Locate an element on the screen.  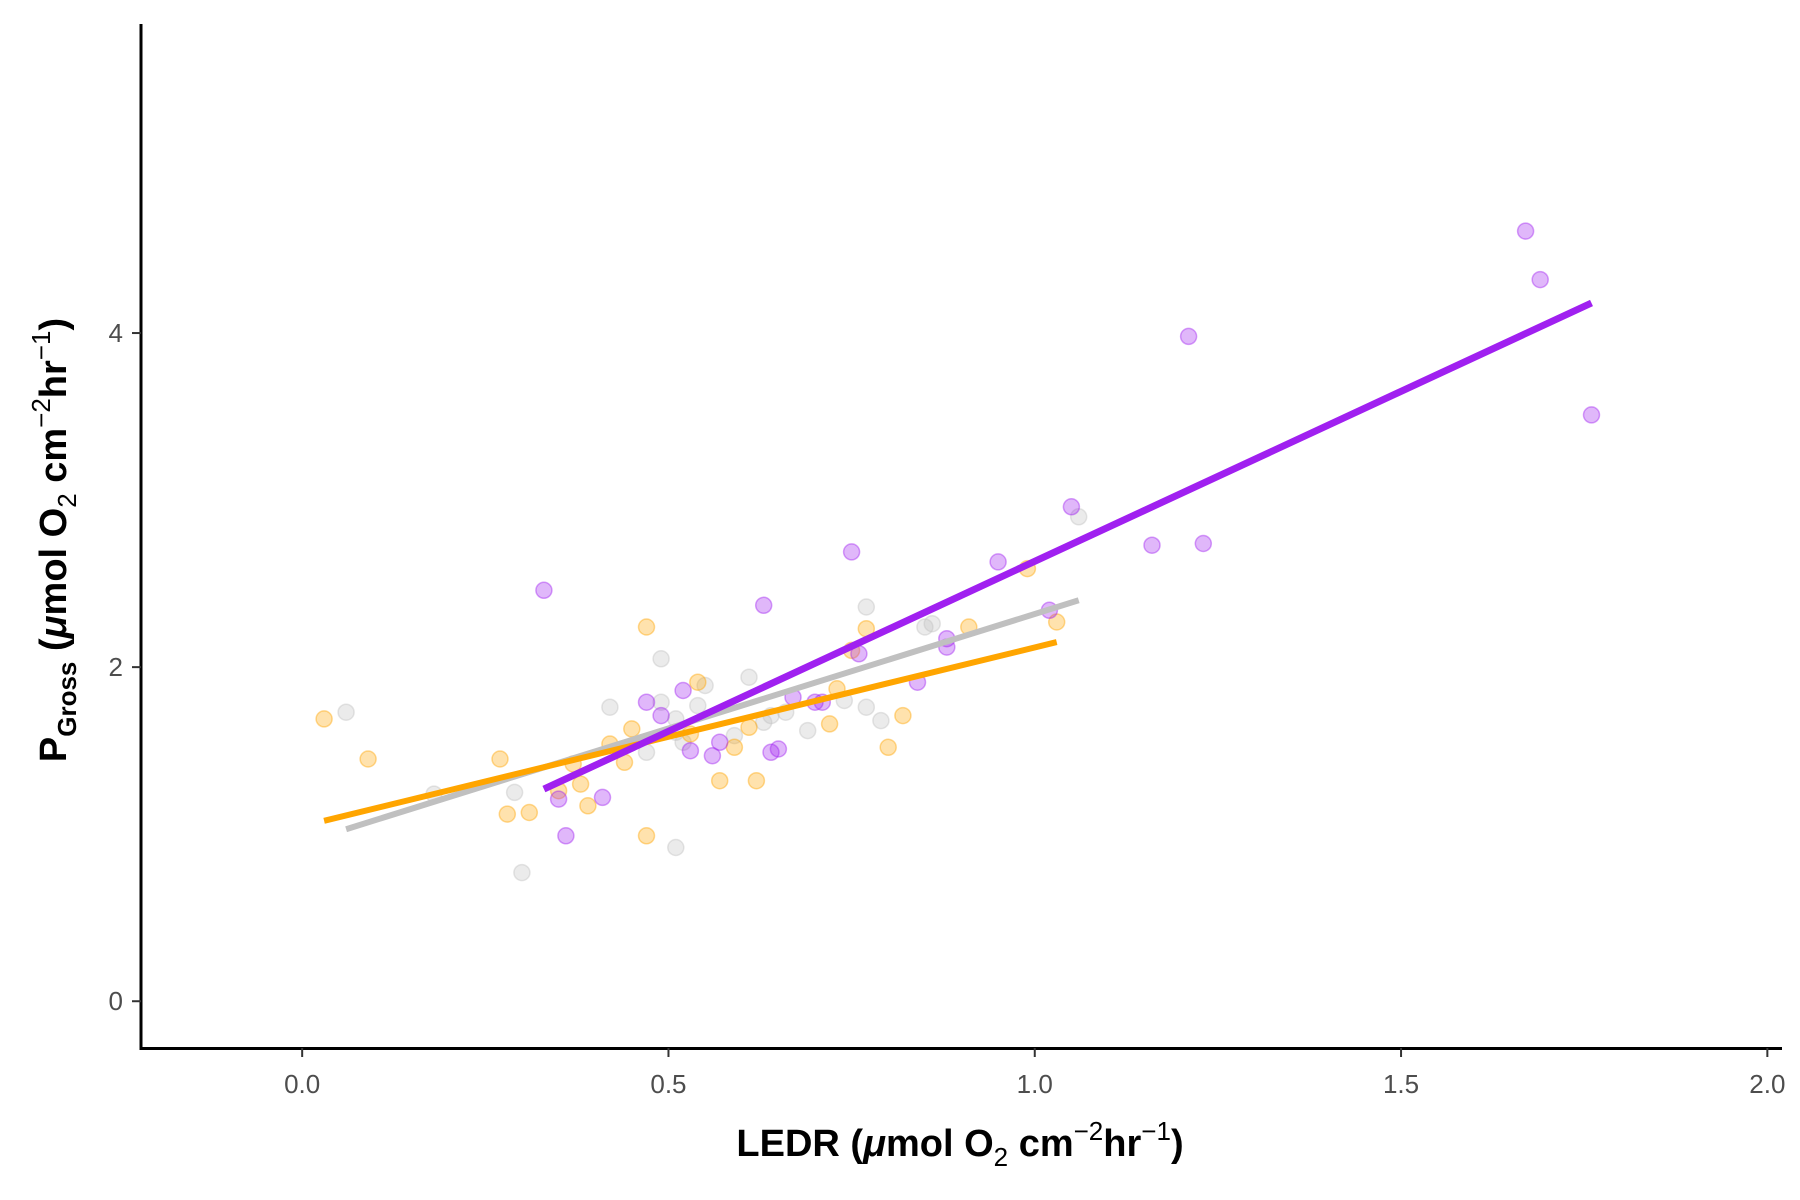
x-tick-label: 0.5 is located at coordinates (668, 1084).